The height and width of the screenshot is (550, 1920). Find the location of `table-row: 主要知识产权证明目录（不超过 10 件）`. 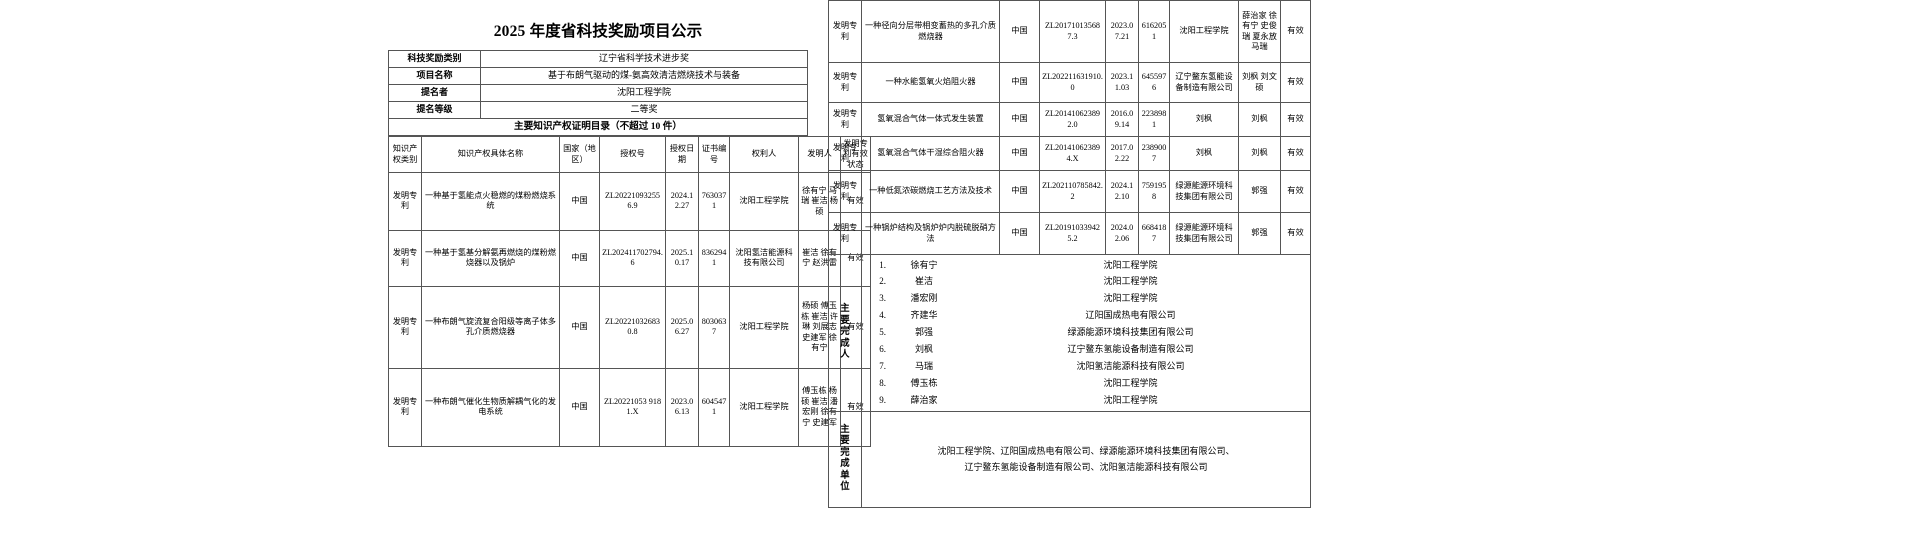

table-row: 主要知识产权证明目录（不超过 10 件） is located at coordinates (598, 127).